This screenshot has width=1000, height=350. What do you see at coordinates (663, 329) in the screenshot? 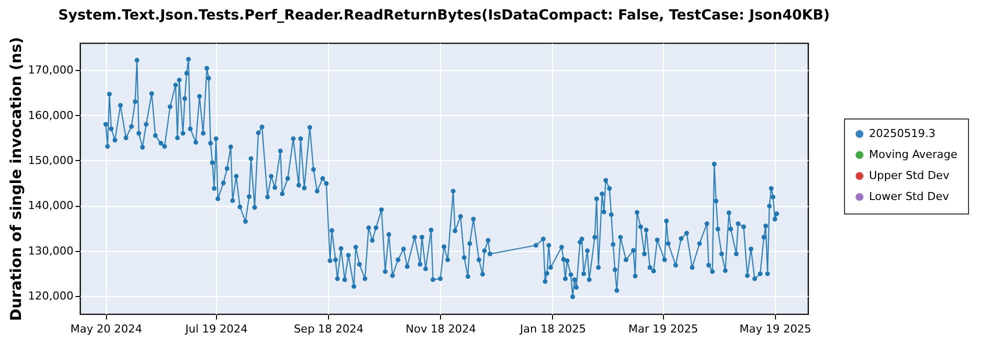
I see `x-tick-label: Mar 19 2025` at bounding box center [663, 329].